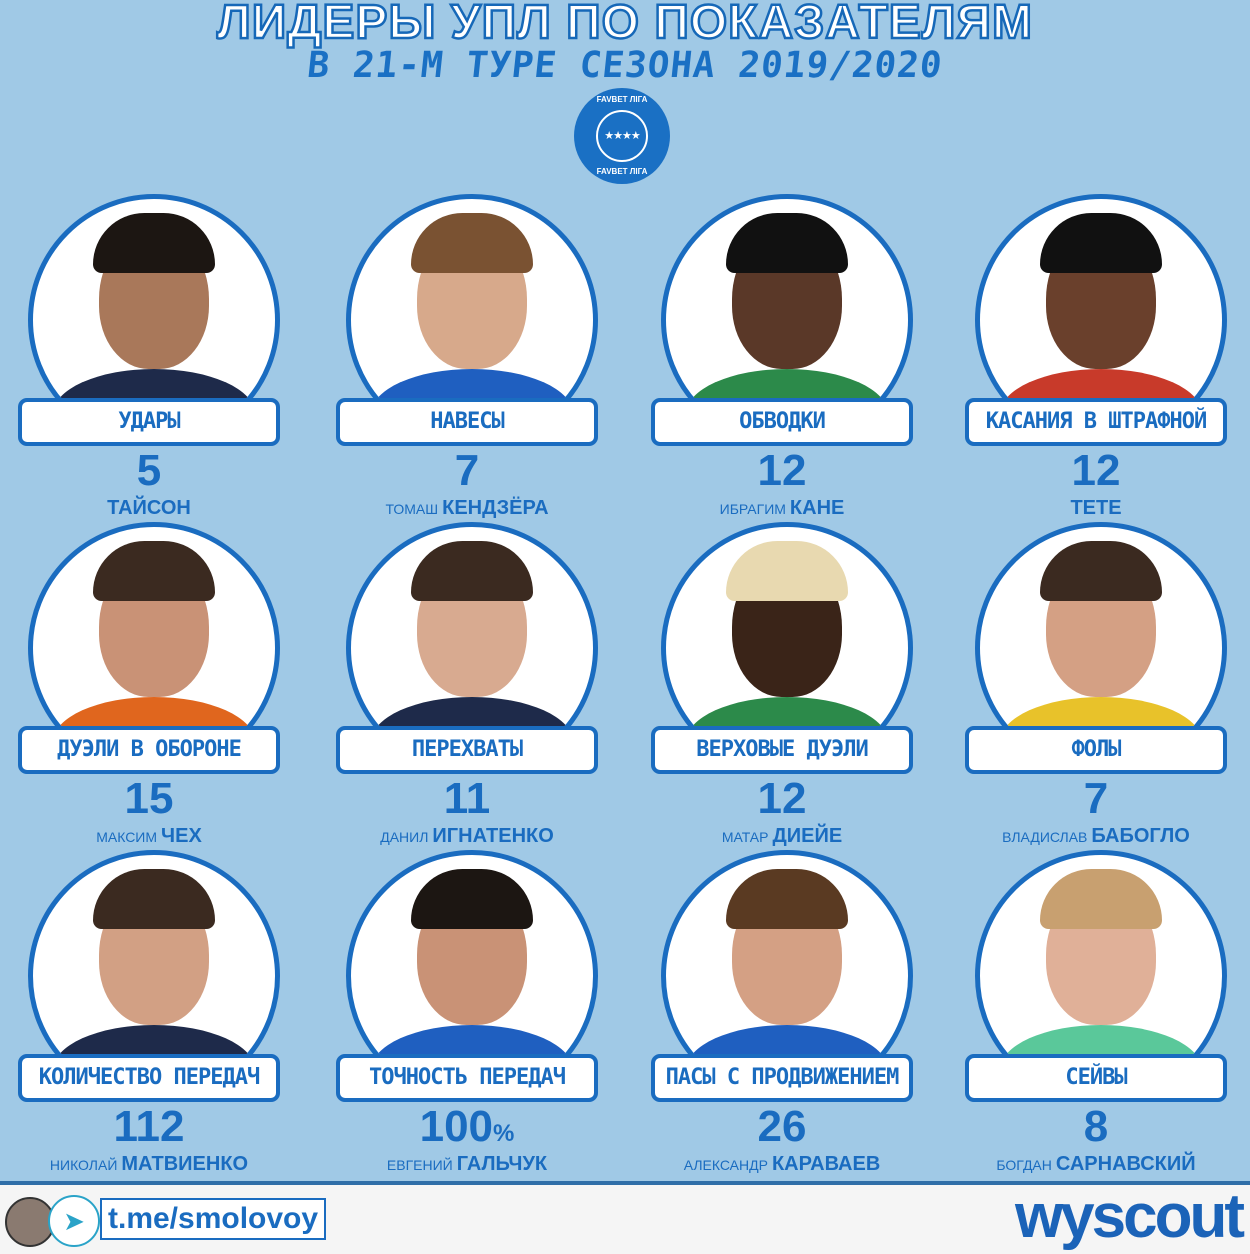  I want to click on player-name: ИБРАГИМ КАНЕ, so click(782, 508).